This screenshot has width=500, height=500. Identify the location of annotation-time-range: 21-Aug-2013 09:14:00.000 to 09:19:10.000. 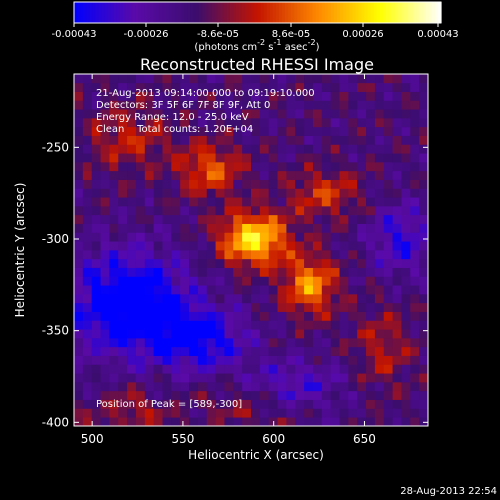
(205, 93).